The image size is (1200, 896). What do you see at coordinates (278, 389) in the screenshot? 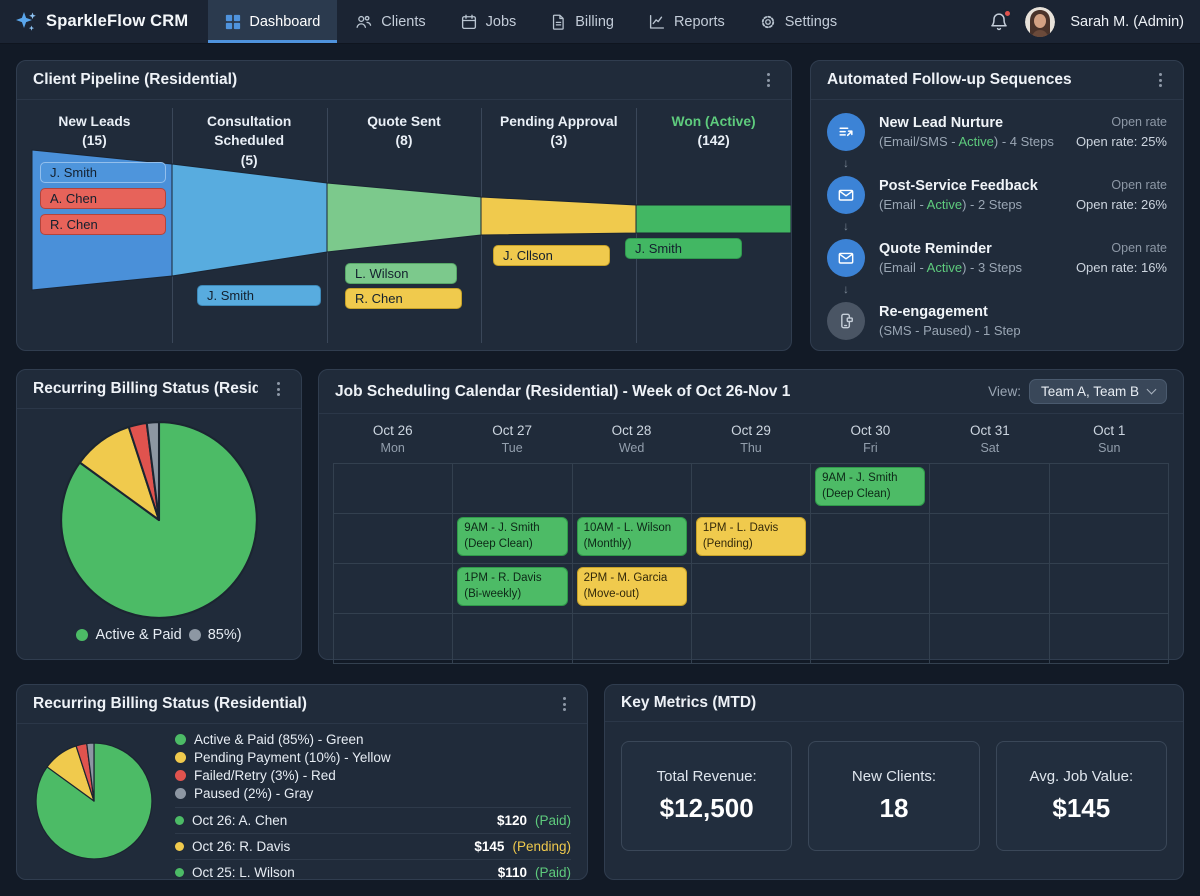
I see `billing-small-menu-kebab-icon` at bounding box center [278, 389].